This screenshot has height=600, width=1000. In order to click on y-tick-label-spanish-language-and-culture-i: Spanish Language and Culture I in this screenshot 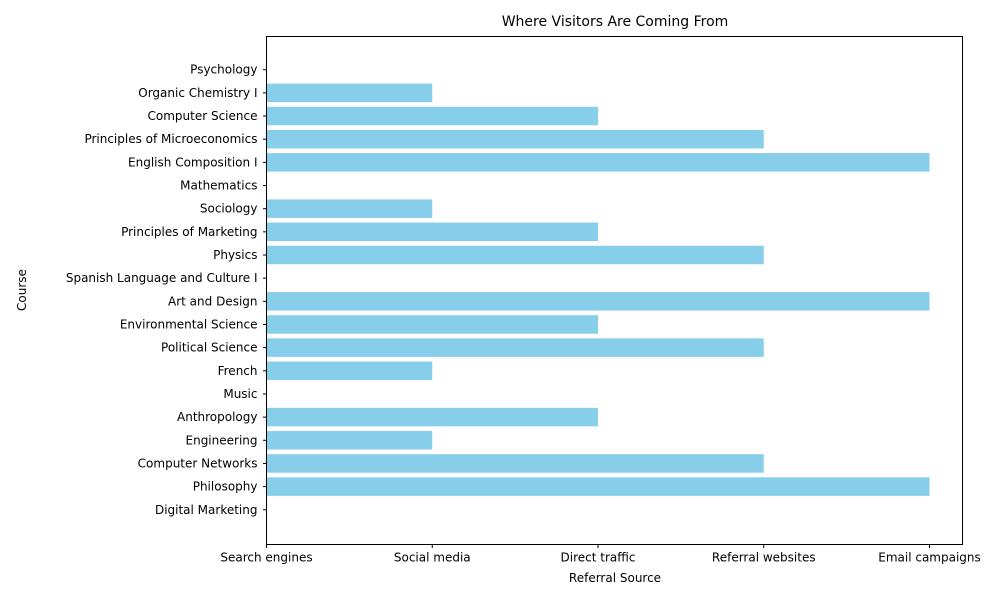, I will do `click(162, 278)`.